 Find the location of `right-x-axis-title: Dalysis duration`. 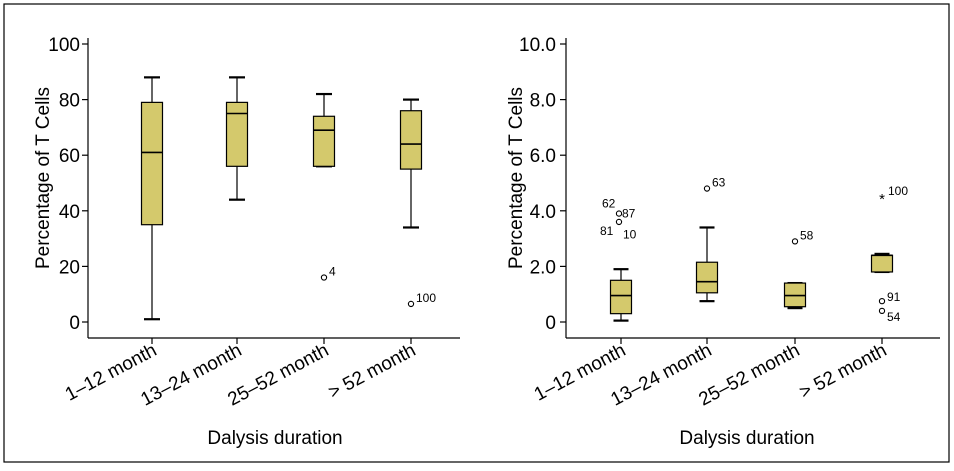

right-x-axis-title: Dalysis duration is located at coordinates (746, 438).